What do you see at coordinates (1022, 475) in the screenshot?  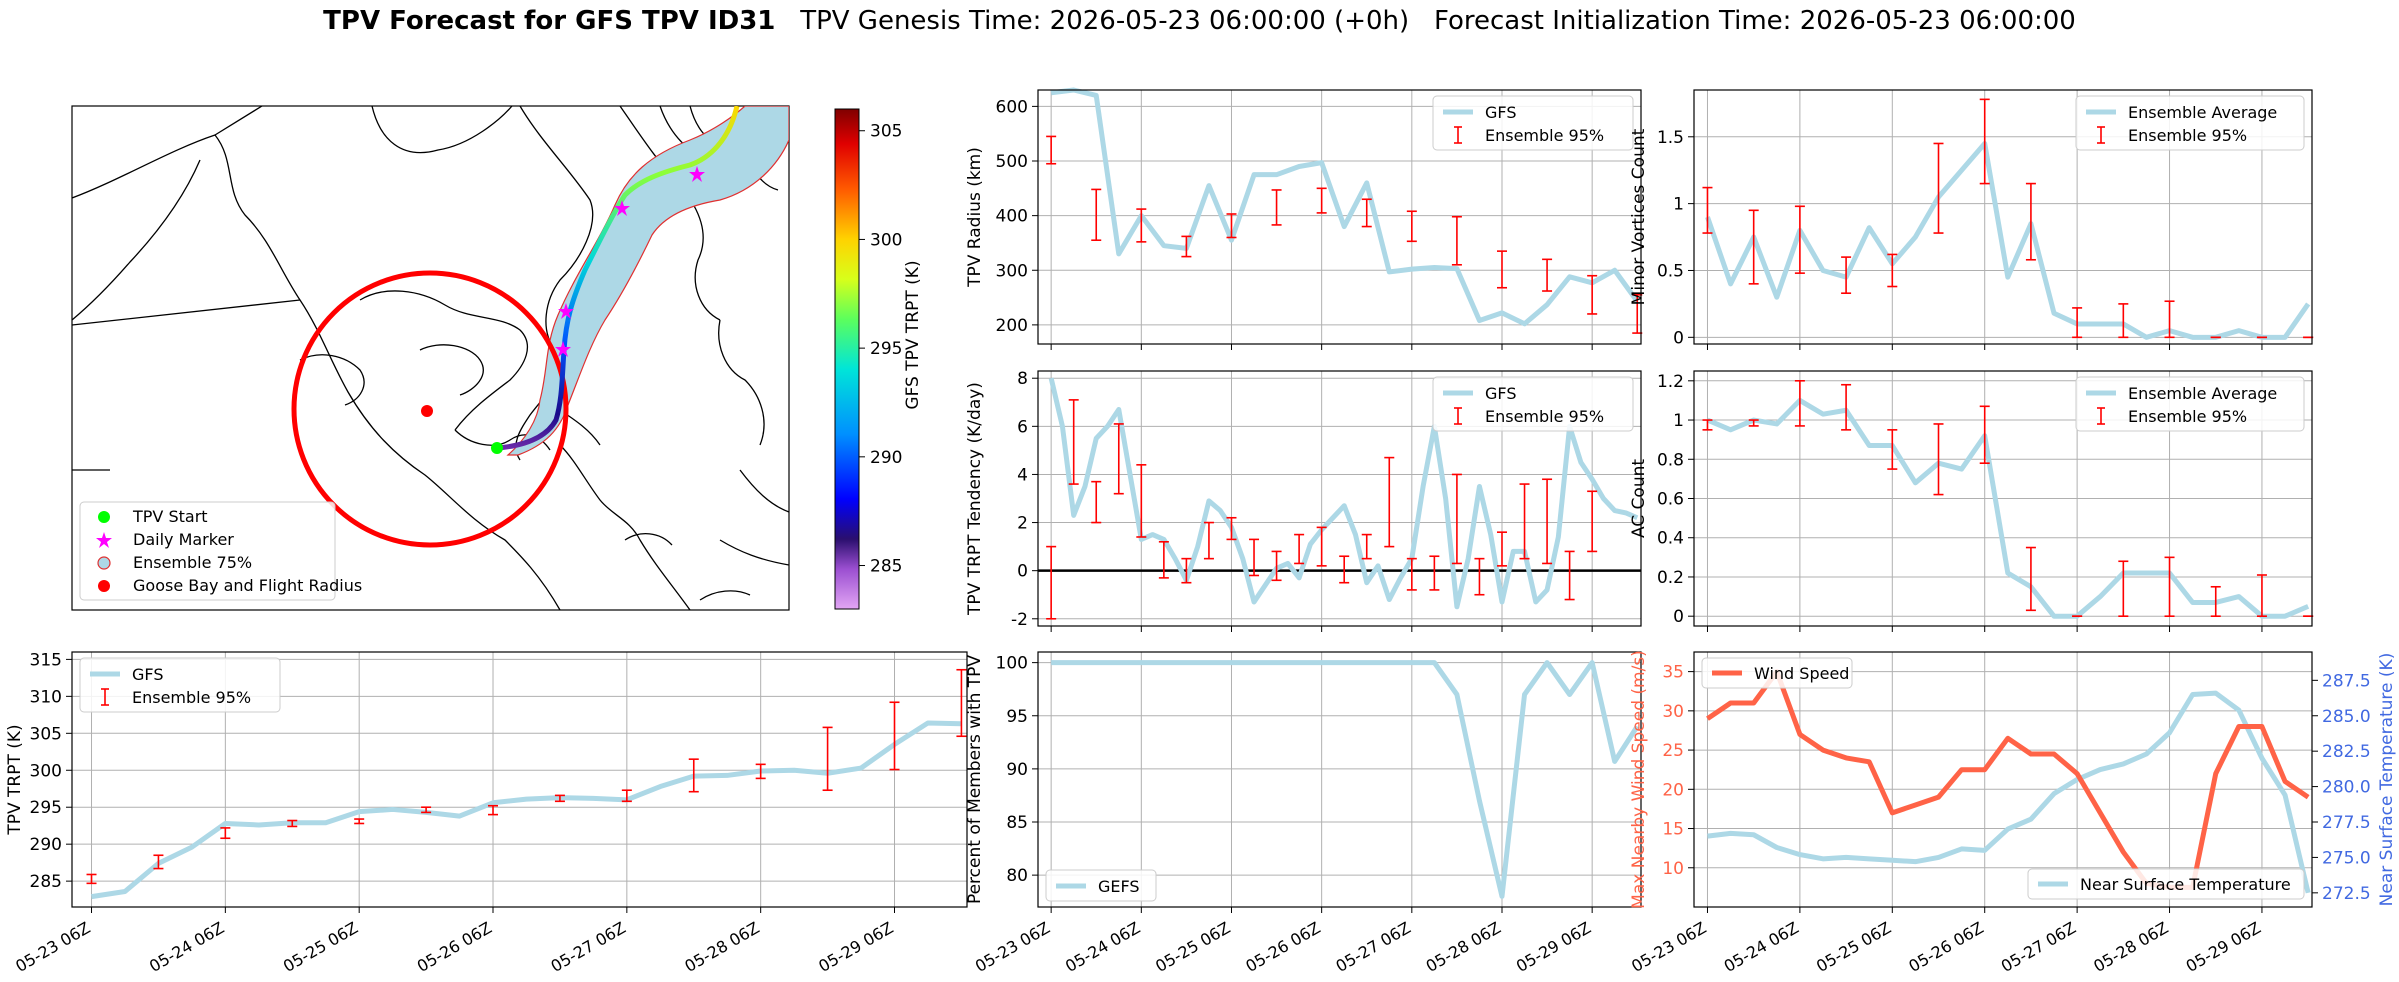 I see `y-tick-label: 4` at bounding box center [1022, 475].